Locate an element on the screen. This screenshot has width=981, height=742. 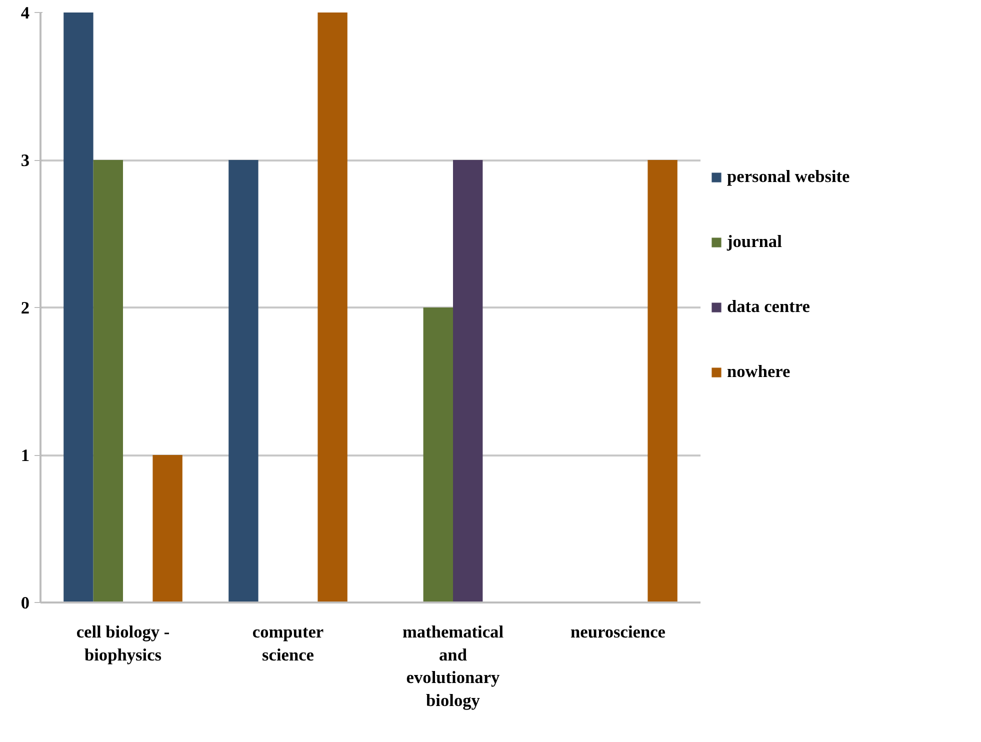
x-tick-label: neuroscience is located at coordinates (618, 632).